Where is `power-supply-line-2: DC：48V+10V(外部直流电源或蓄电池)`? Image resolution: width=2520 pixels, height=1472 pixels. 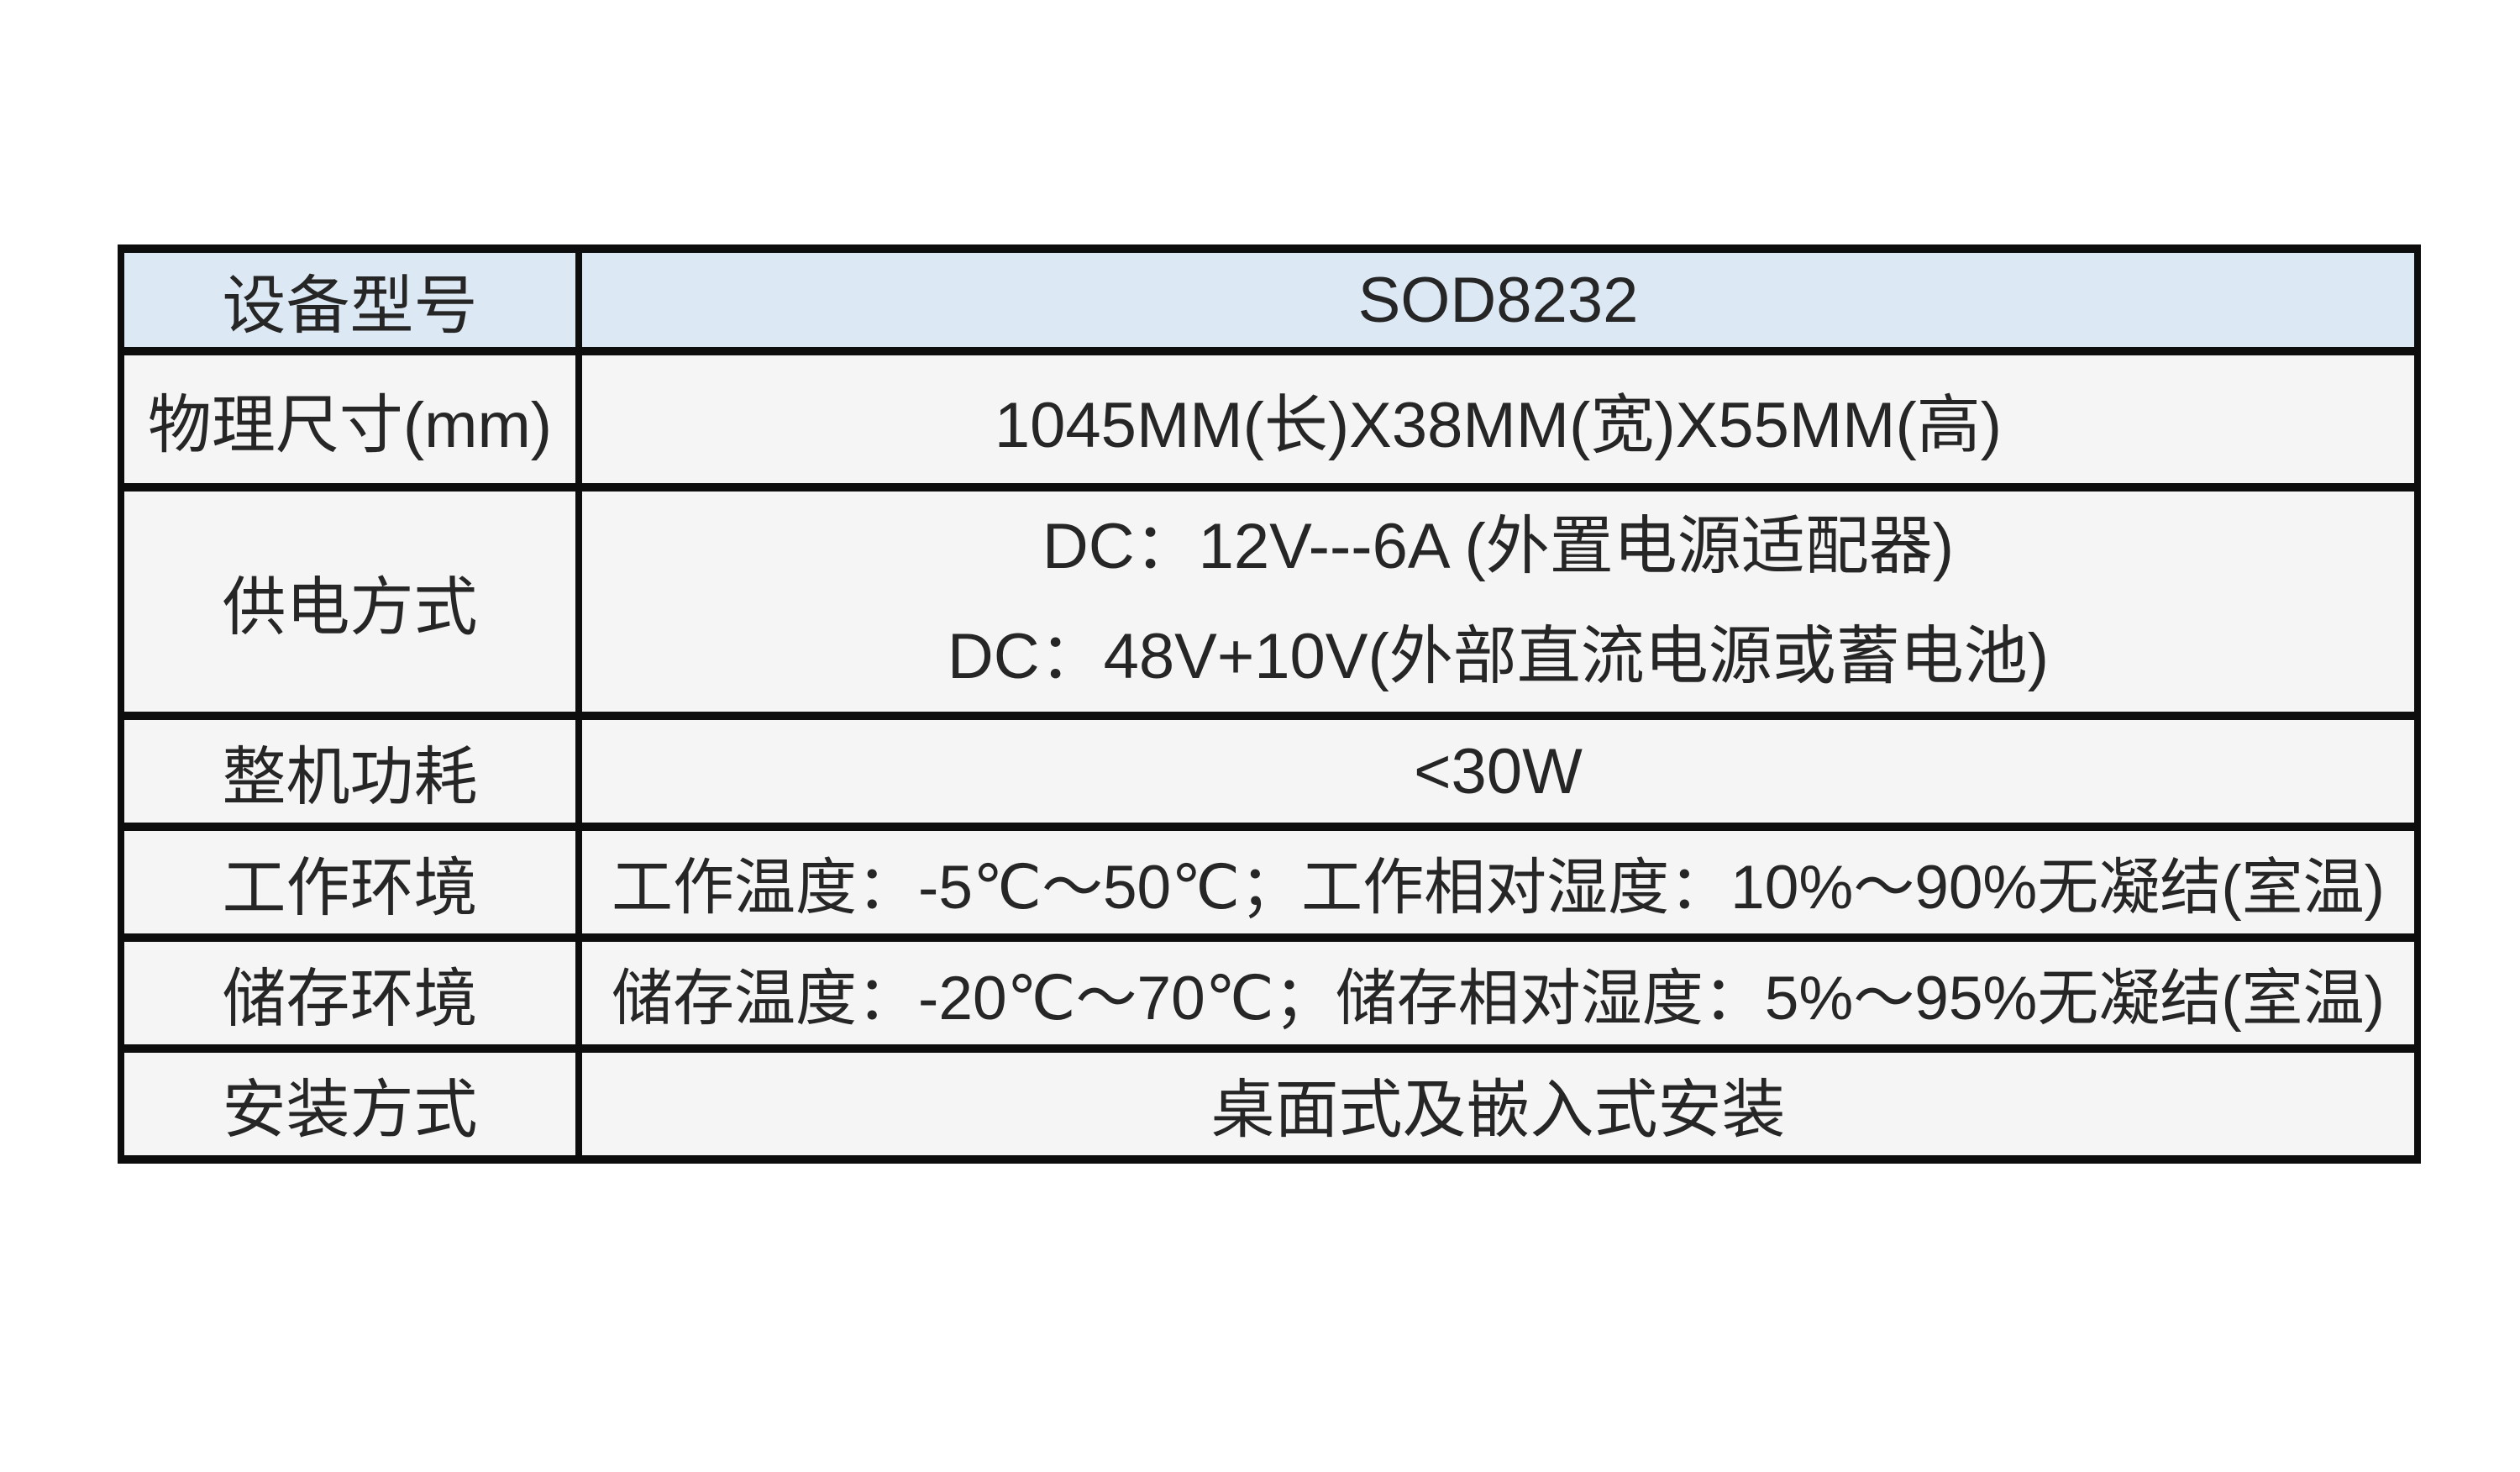
power-supply-line-2: DC：48V+10V(外部直流电源或蓄电池) is located at coordinates (1498, 656).